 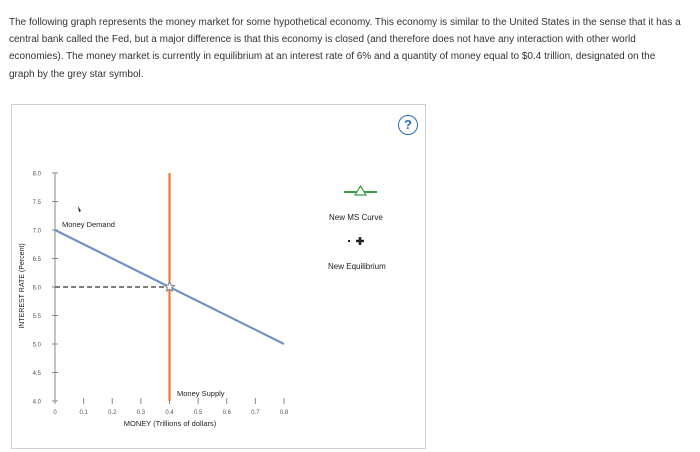 What do you see at coordinates (356, 217) in the screenshot?
I see `legend-ms-curve-label: New MS Curve` at bounding box center [356, 217].